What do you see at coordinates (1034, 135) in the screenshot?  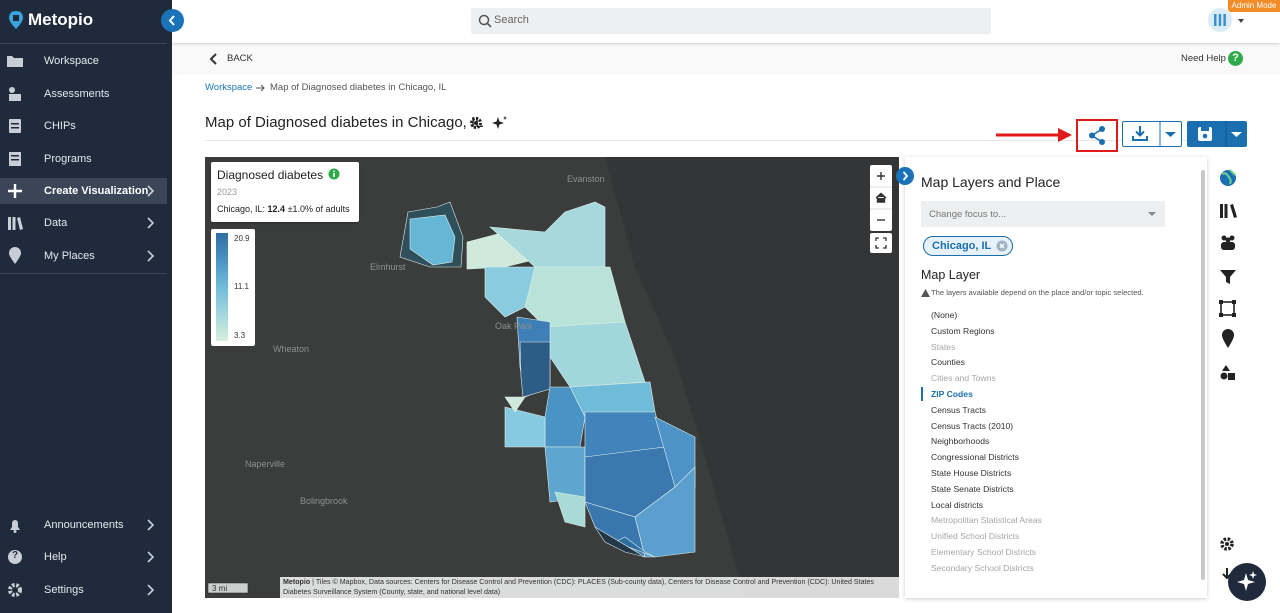 I see `annotation-arrow` at bounding box center [1034, 135].